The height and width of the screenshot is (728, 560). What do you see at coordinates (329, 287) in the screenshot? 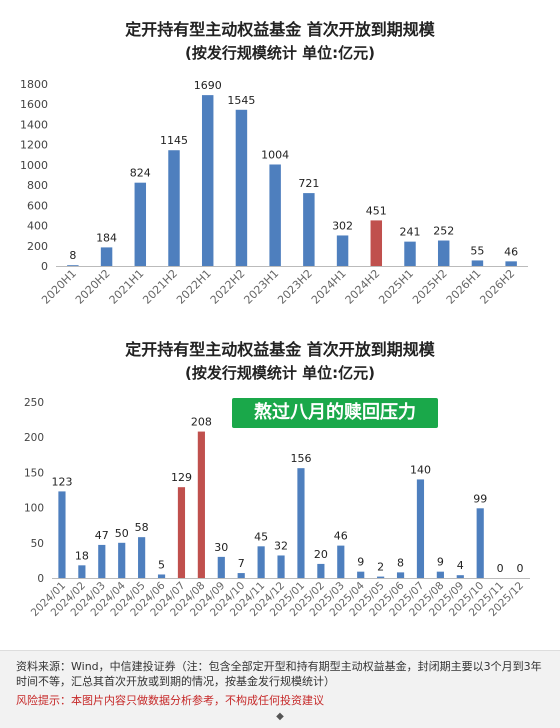
I see `chart-1-xtick-label: 2024H1` at bounding box center [329, 287].